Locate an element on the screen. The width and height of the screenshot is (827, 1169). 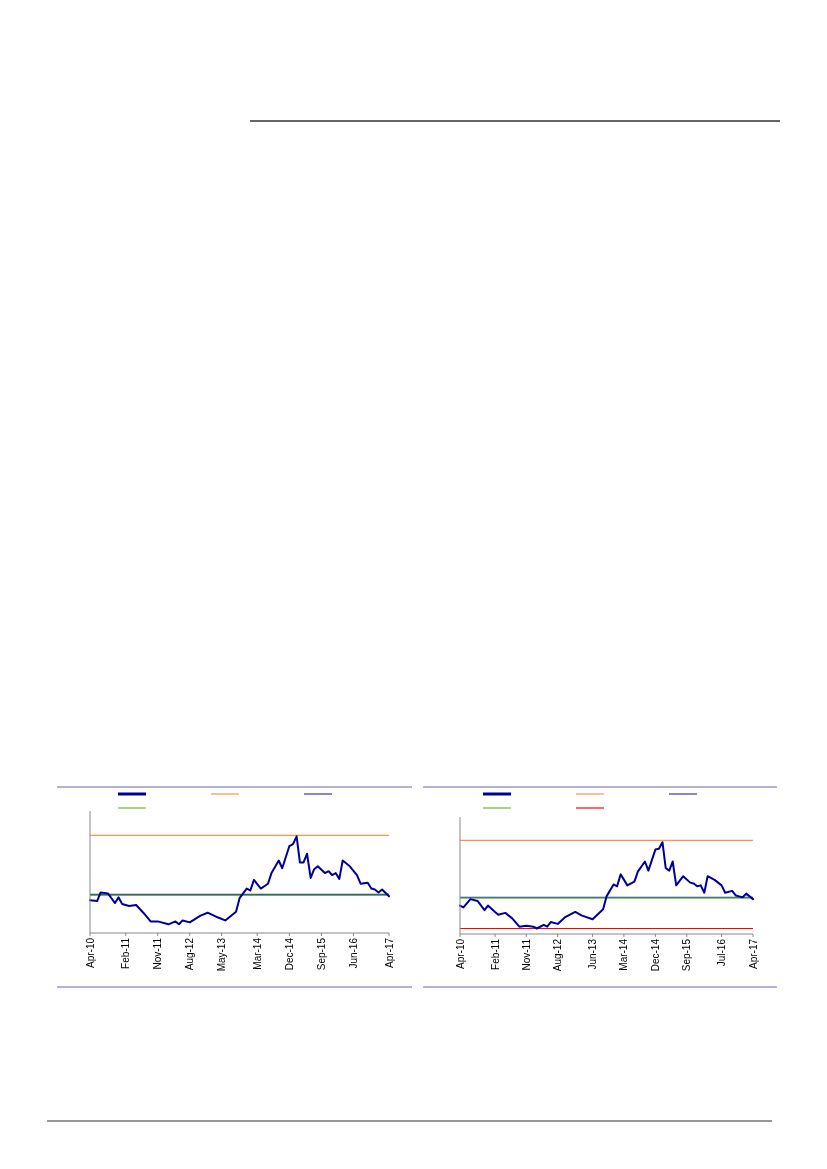
x-tick-label: May-13 is located at coordinates (222, 954).